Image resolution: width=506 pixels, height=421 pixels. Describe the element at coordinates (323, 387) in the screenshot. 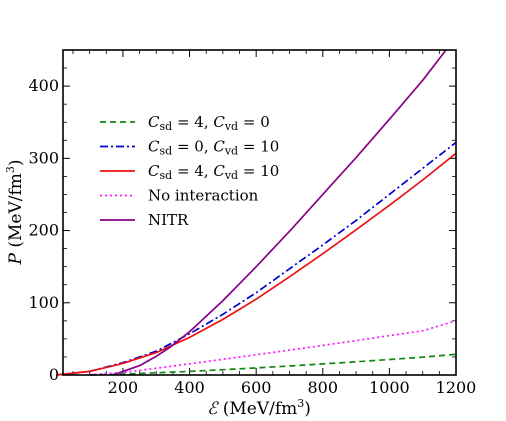

I see `x-tick-label: 800` at that location.